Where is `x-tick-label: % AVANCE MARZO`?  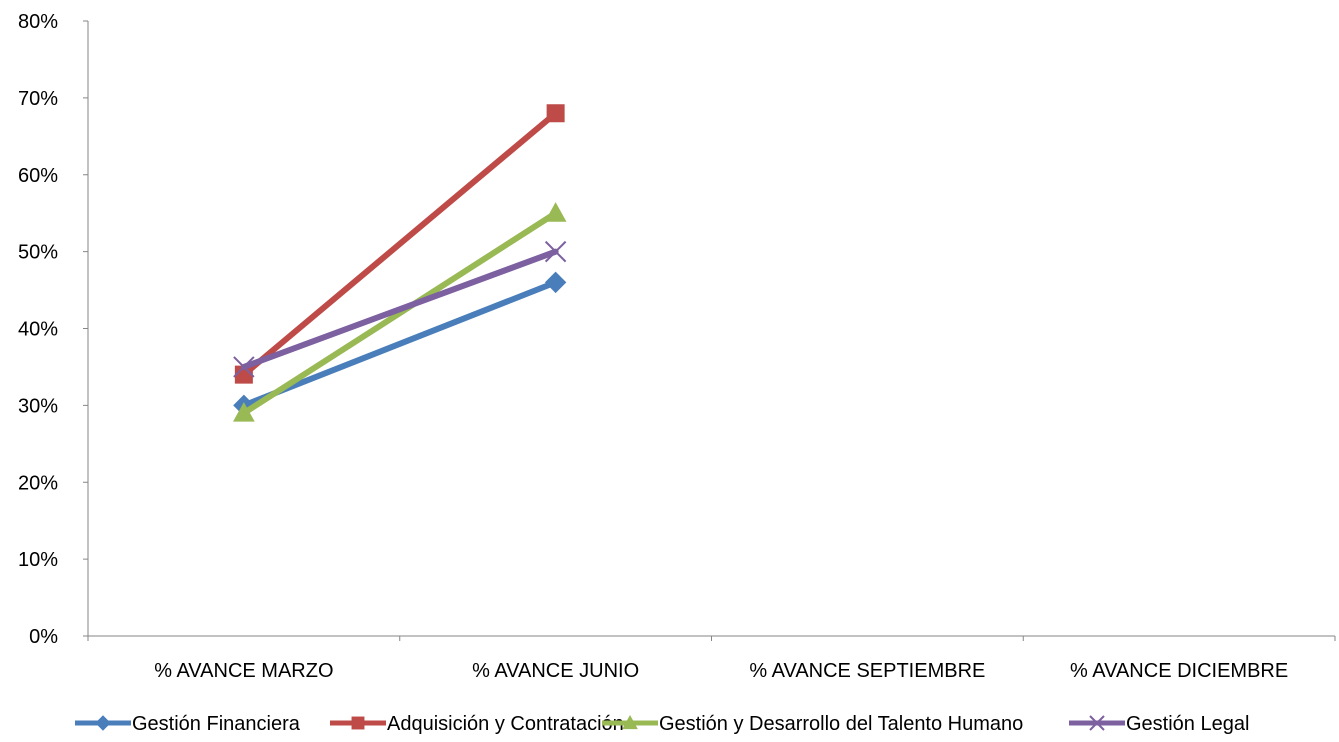 x-tick-label: % AVANCE MARZO is located at coordinates (243, 671).